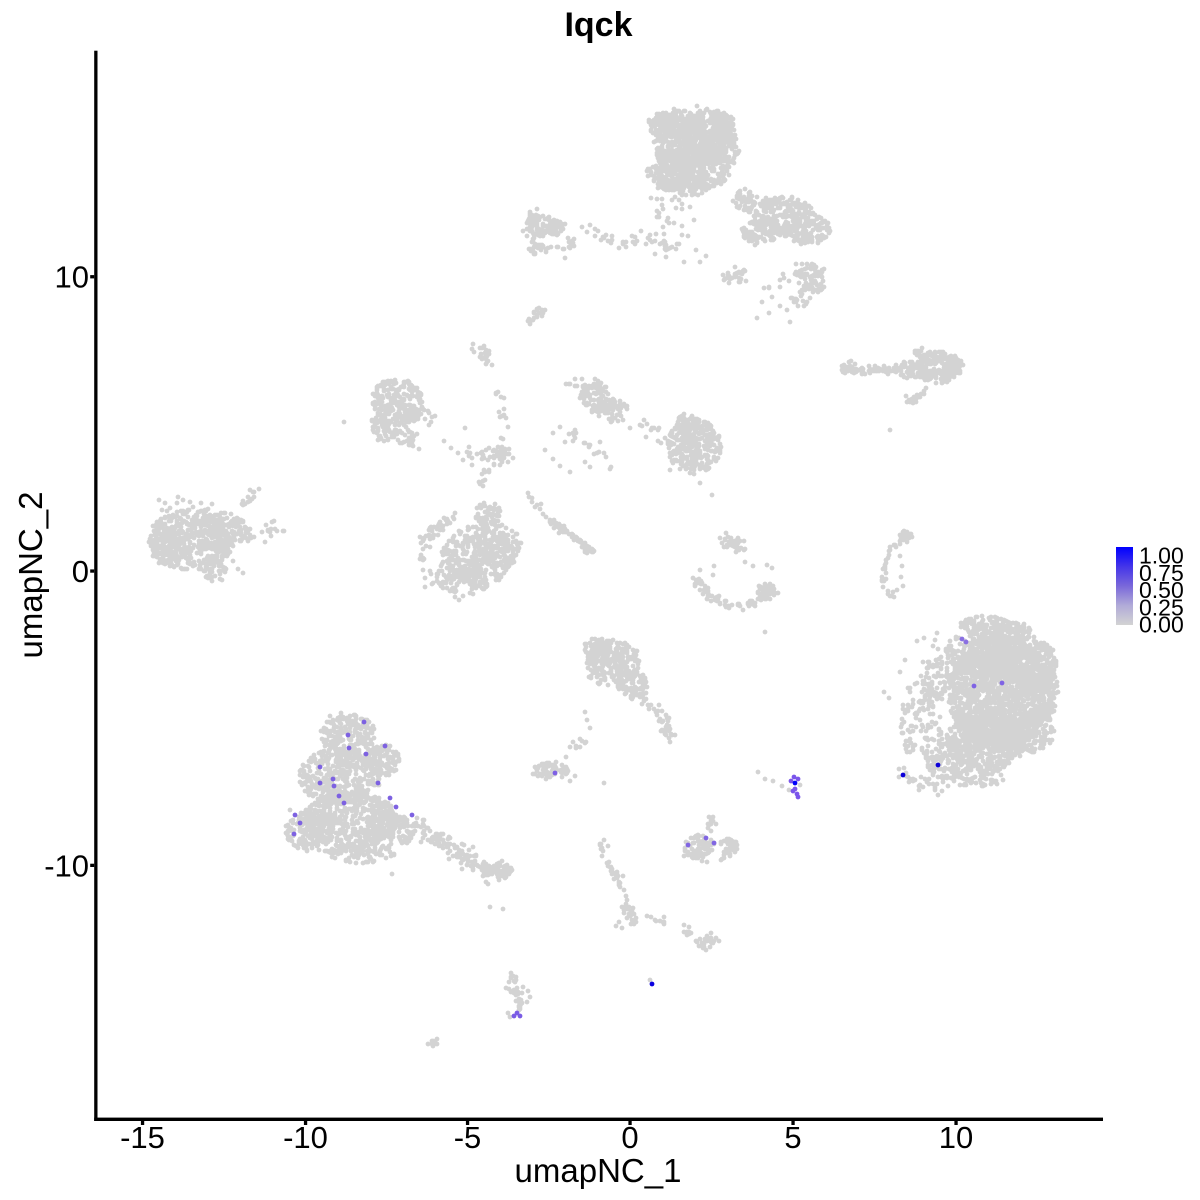 Image resolution: width=1200 pixels, height=1200 pixels. What do you see at coordinates (598, 1170) in the screenshot?
I see `svg-text: umapNC_1` at bounding box center [598, 1170].